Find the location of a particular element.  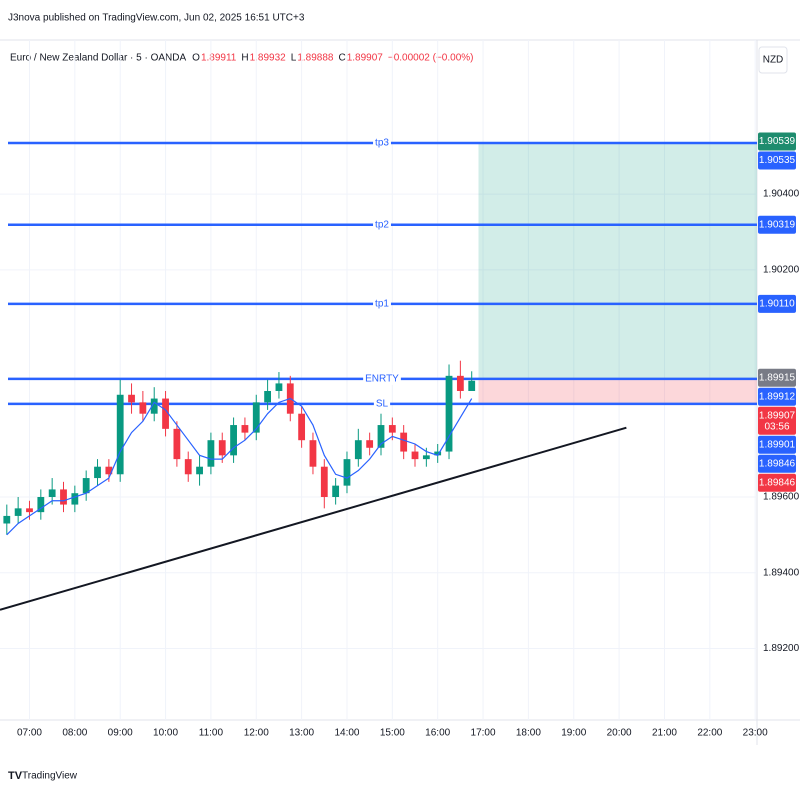

x-tick-label: 08:00 is located at coordinates (74, 733).